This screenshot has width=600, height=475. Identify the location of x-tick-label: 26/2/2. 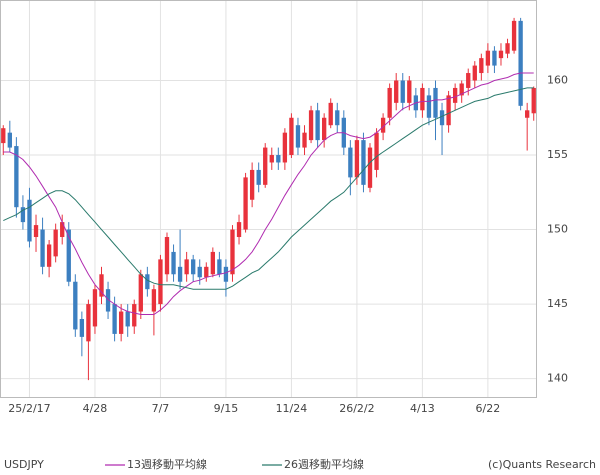
(356, 408).